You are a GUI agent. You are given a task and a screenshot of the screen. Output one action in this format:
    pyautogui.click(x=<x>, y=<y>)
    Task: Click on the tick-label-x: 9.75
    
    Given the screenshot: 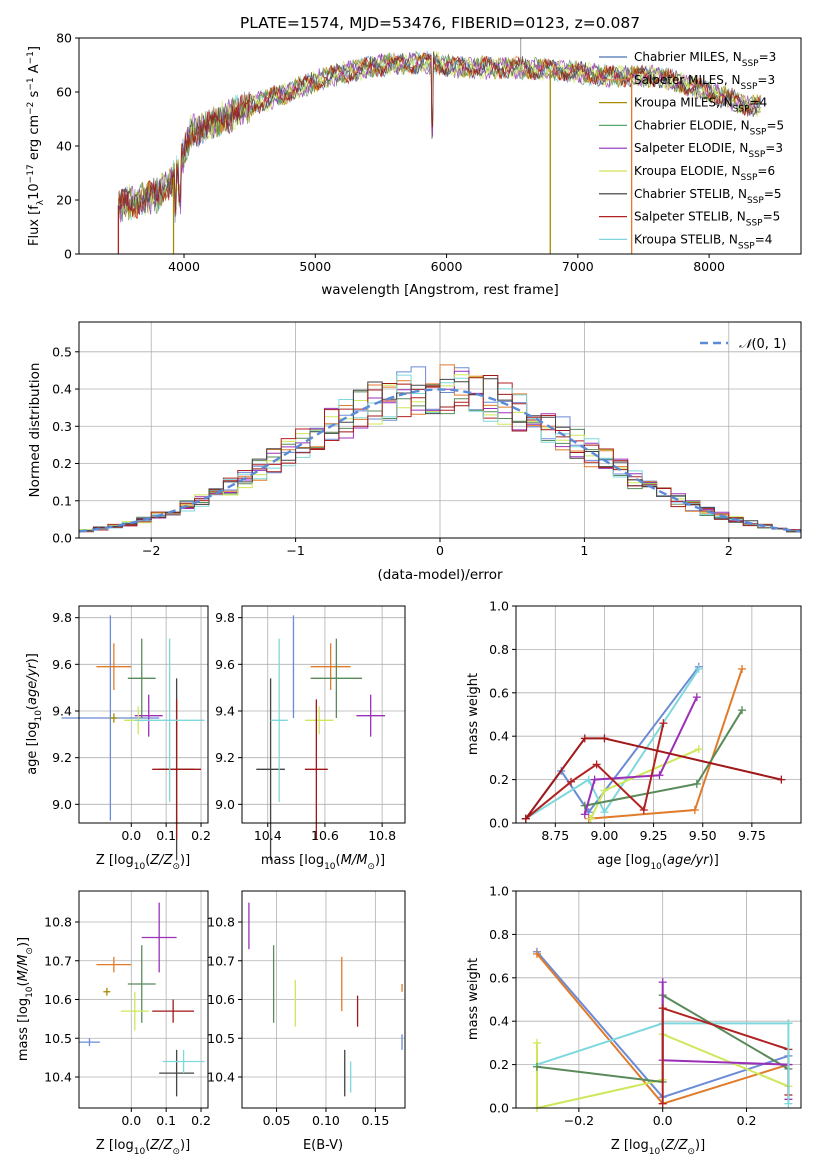 What is the action you would take?
    pyautogui.click(x=752, y=835)
    